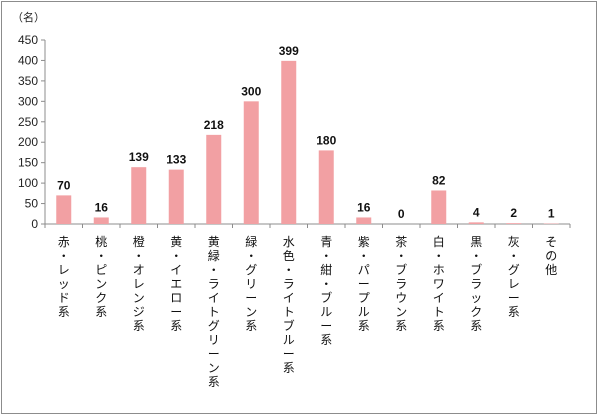 Image resolution: width=600 pixels, height=417 pixels. I want to click on data-label: 2, so click(513, 213).